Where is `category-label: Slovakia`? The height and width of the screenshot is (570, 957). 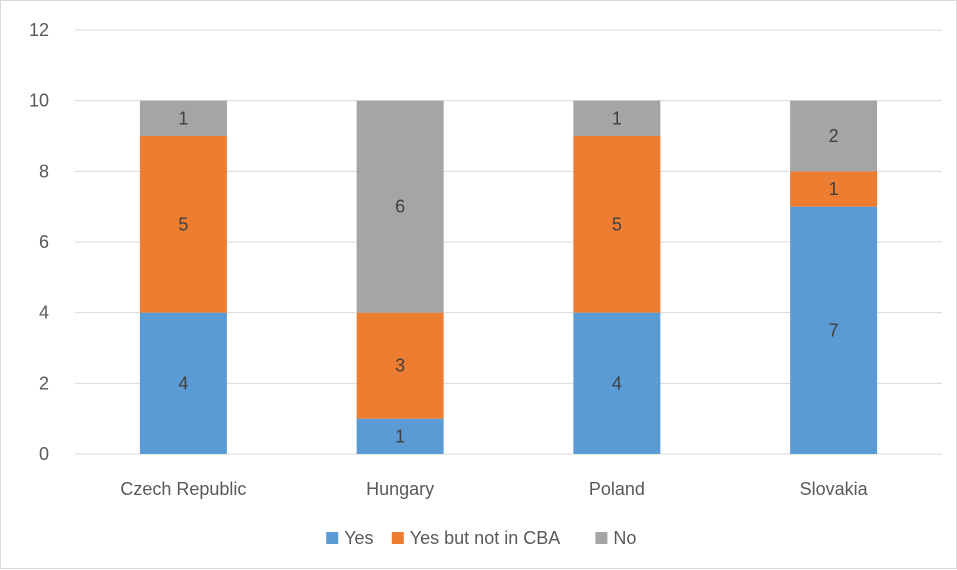 category-label: Slovakia is located at coordinates (834, 489).